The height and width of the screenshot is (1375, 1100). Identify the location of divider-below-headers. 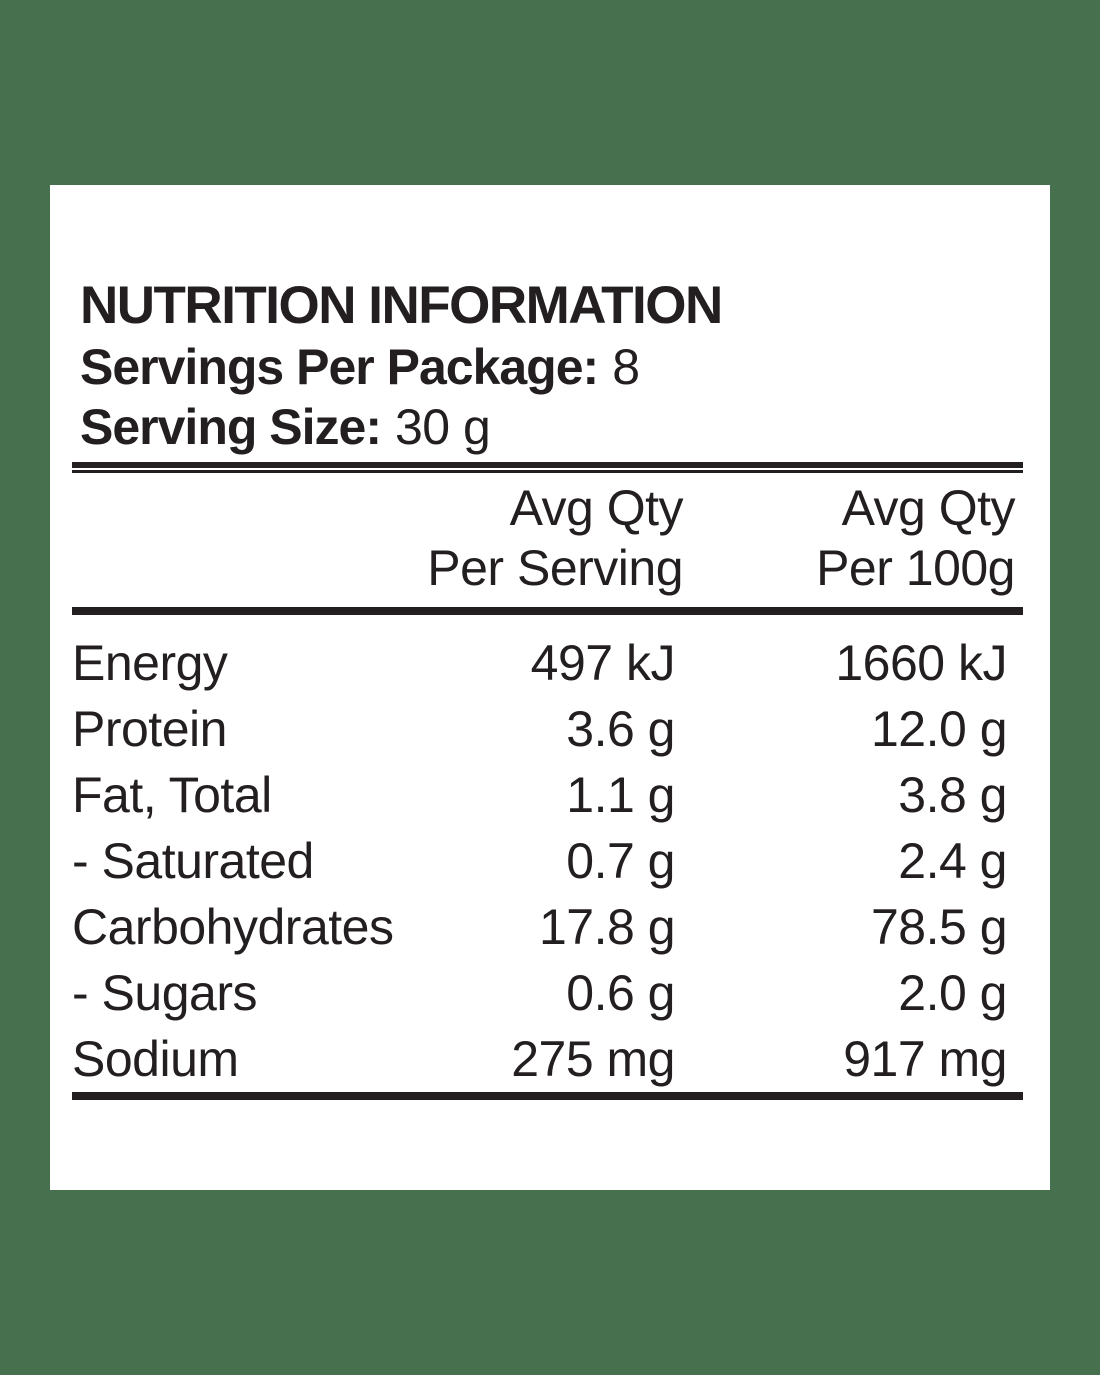
(547, 611).